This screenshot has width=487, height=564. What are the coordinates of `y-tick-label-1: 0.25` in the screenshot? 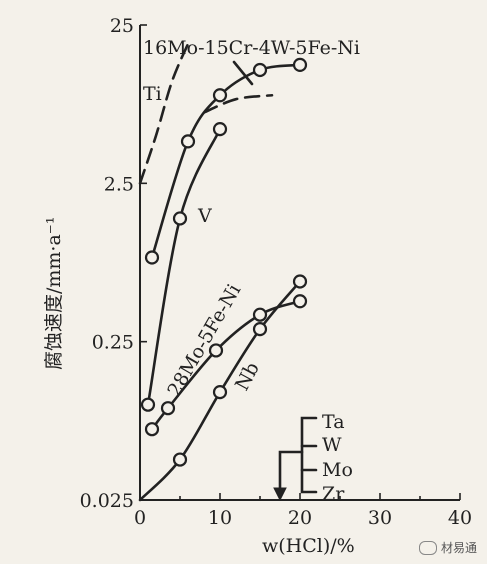 It's located at (113, 343).